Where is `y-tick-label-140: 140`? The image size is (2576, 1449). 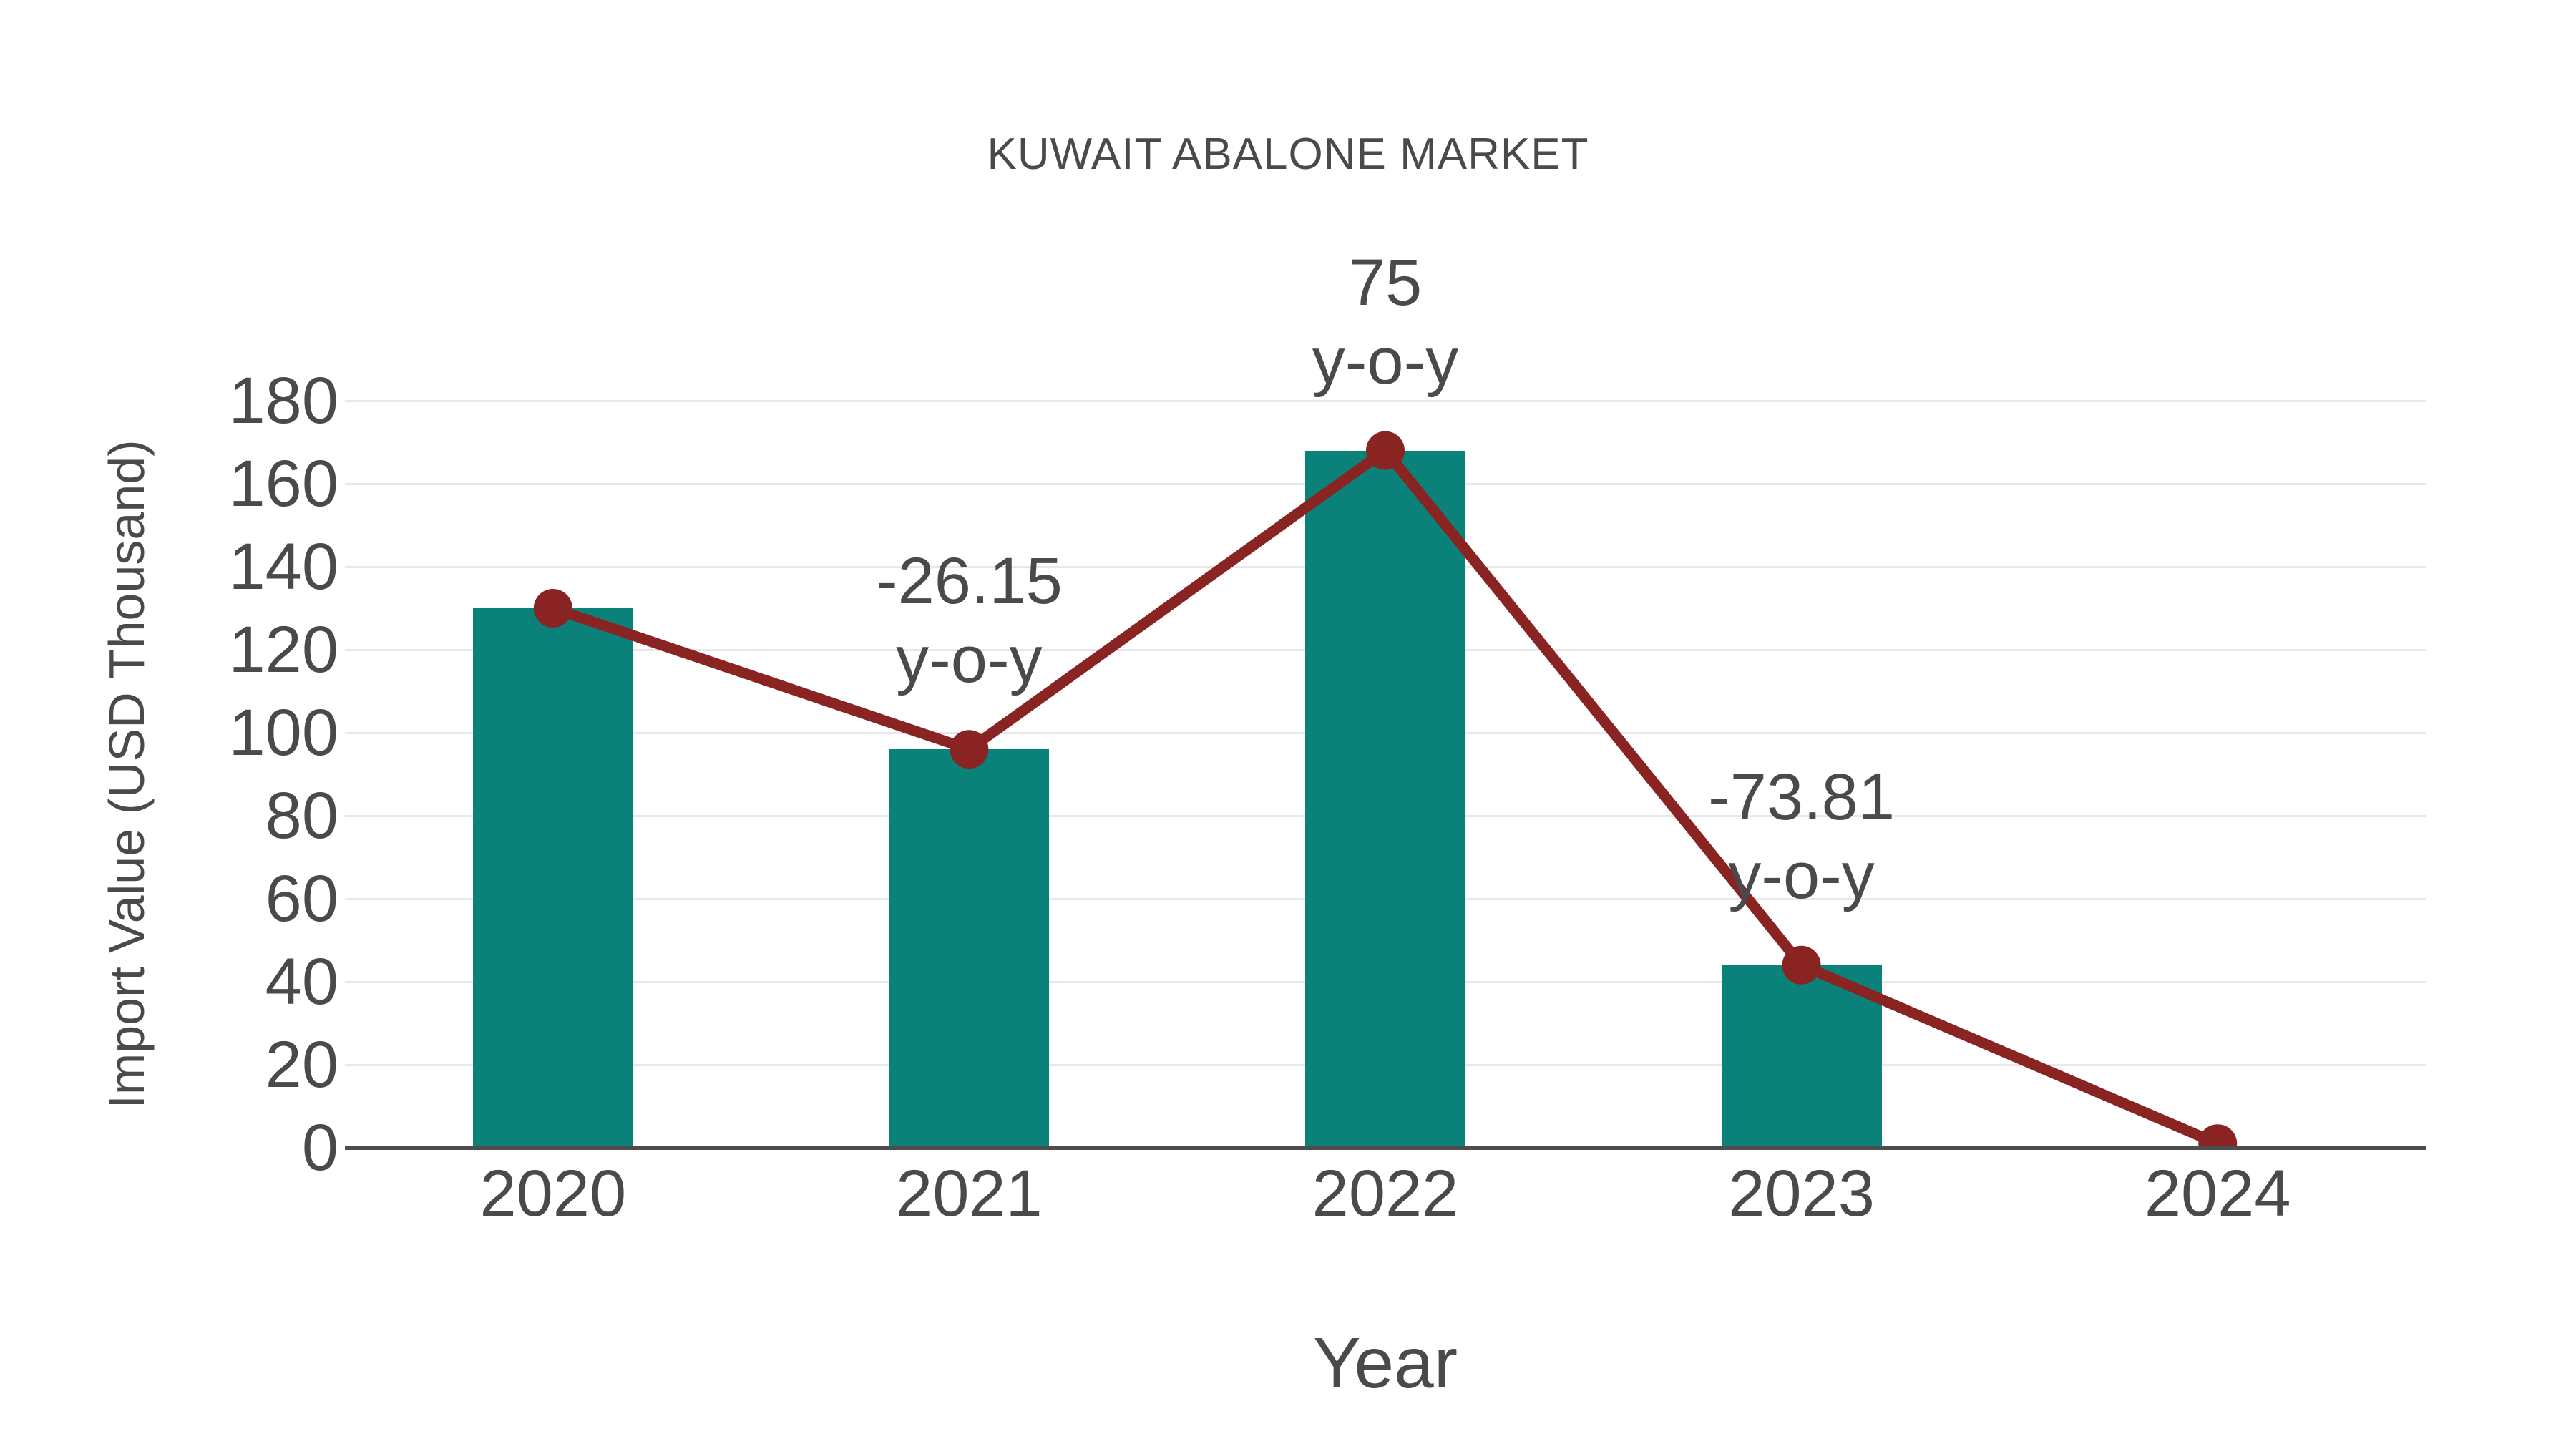
y-tick-label-140: 140 is located at coordinates (283, 566).